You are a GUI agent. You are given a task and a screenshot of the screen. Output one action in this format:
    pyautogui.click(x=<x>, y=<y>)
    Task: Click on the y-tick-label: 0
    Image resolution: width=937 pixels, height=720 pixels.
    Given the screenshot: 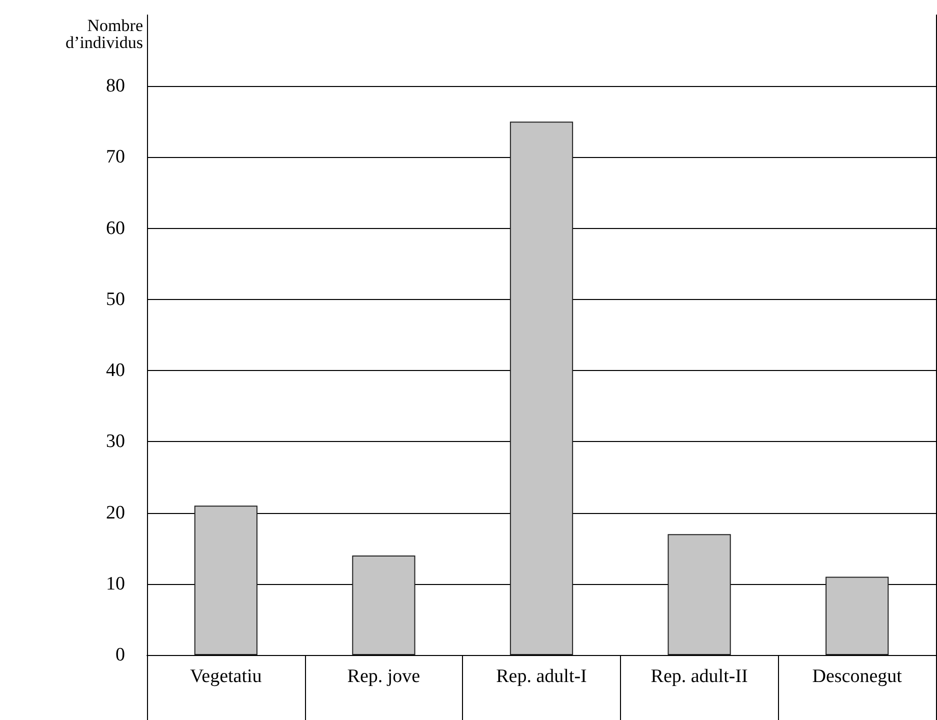 What is the action you would take?
    pyautogui.click(x=120, y=655)
    